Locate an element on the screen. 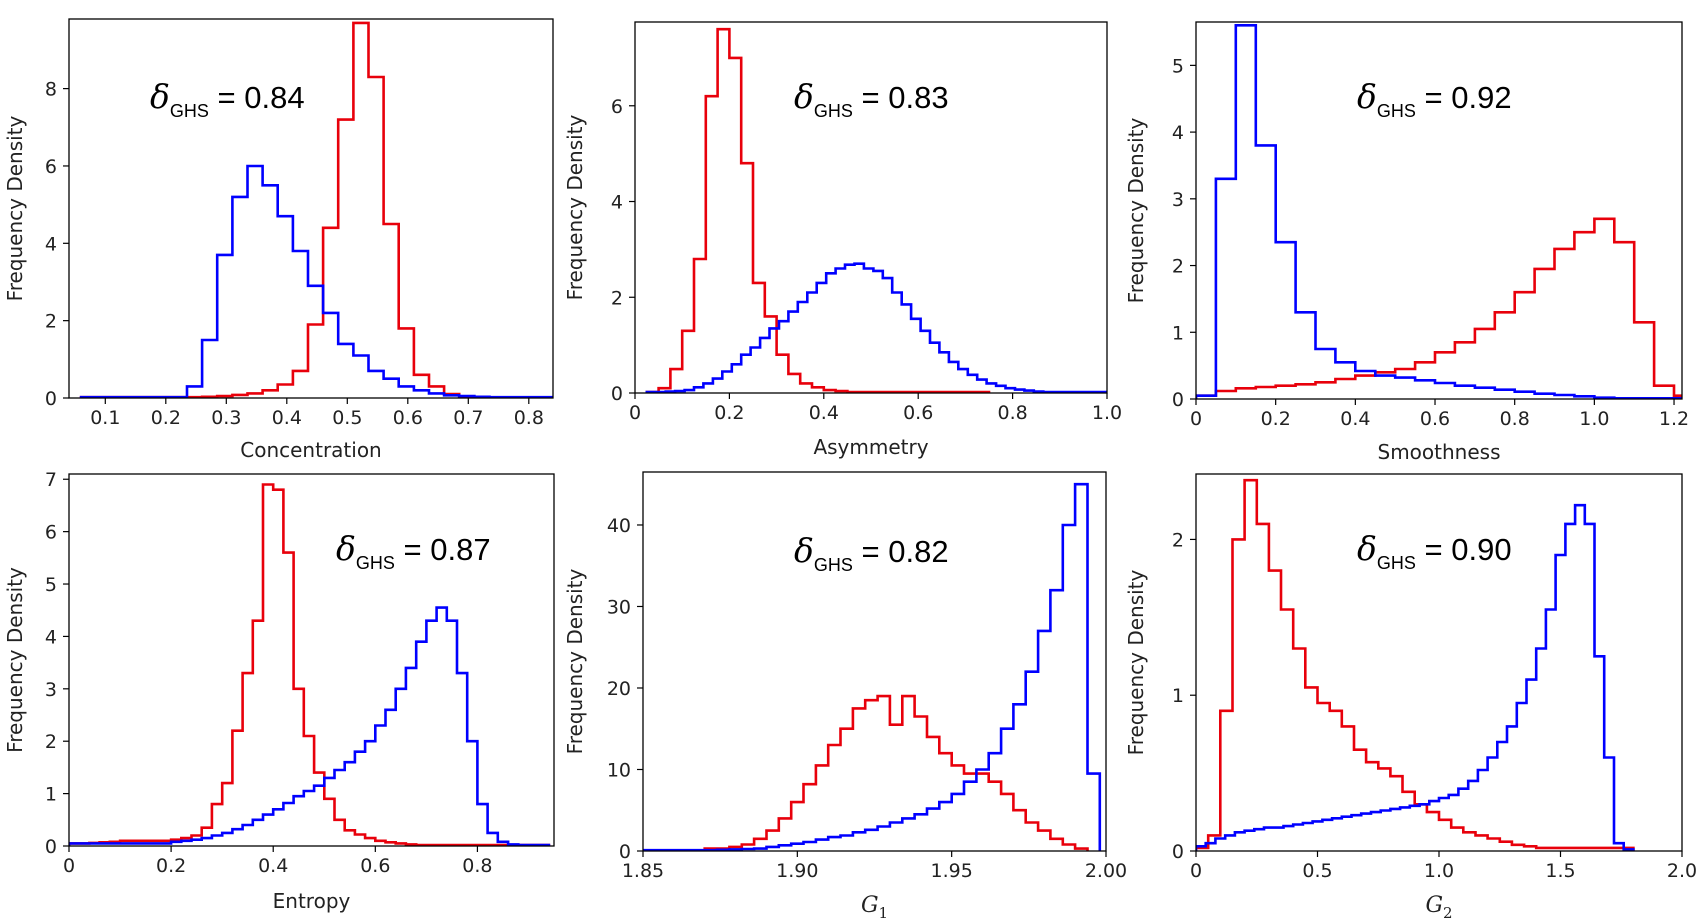 The width and height of the screenshot is (1697, 922). y-tick-label: 5 is located at coordinates (51, 585).